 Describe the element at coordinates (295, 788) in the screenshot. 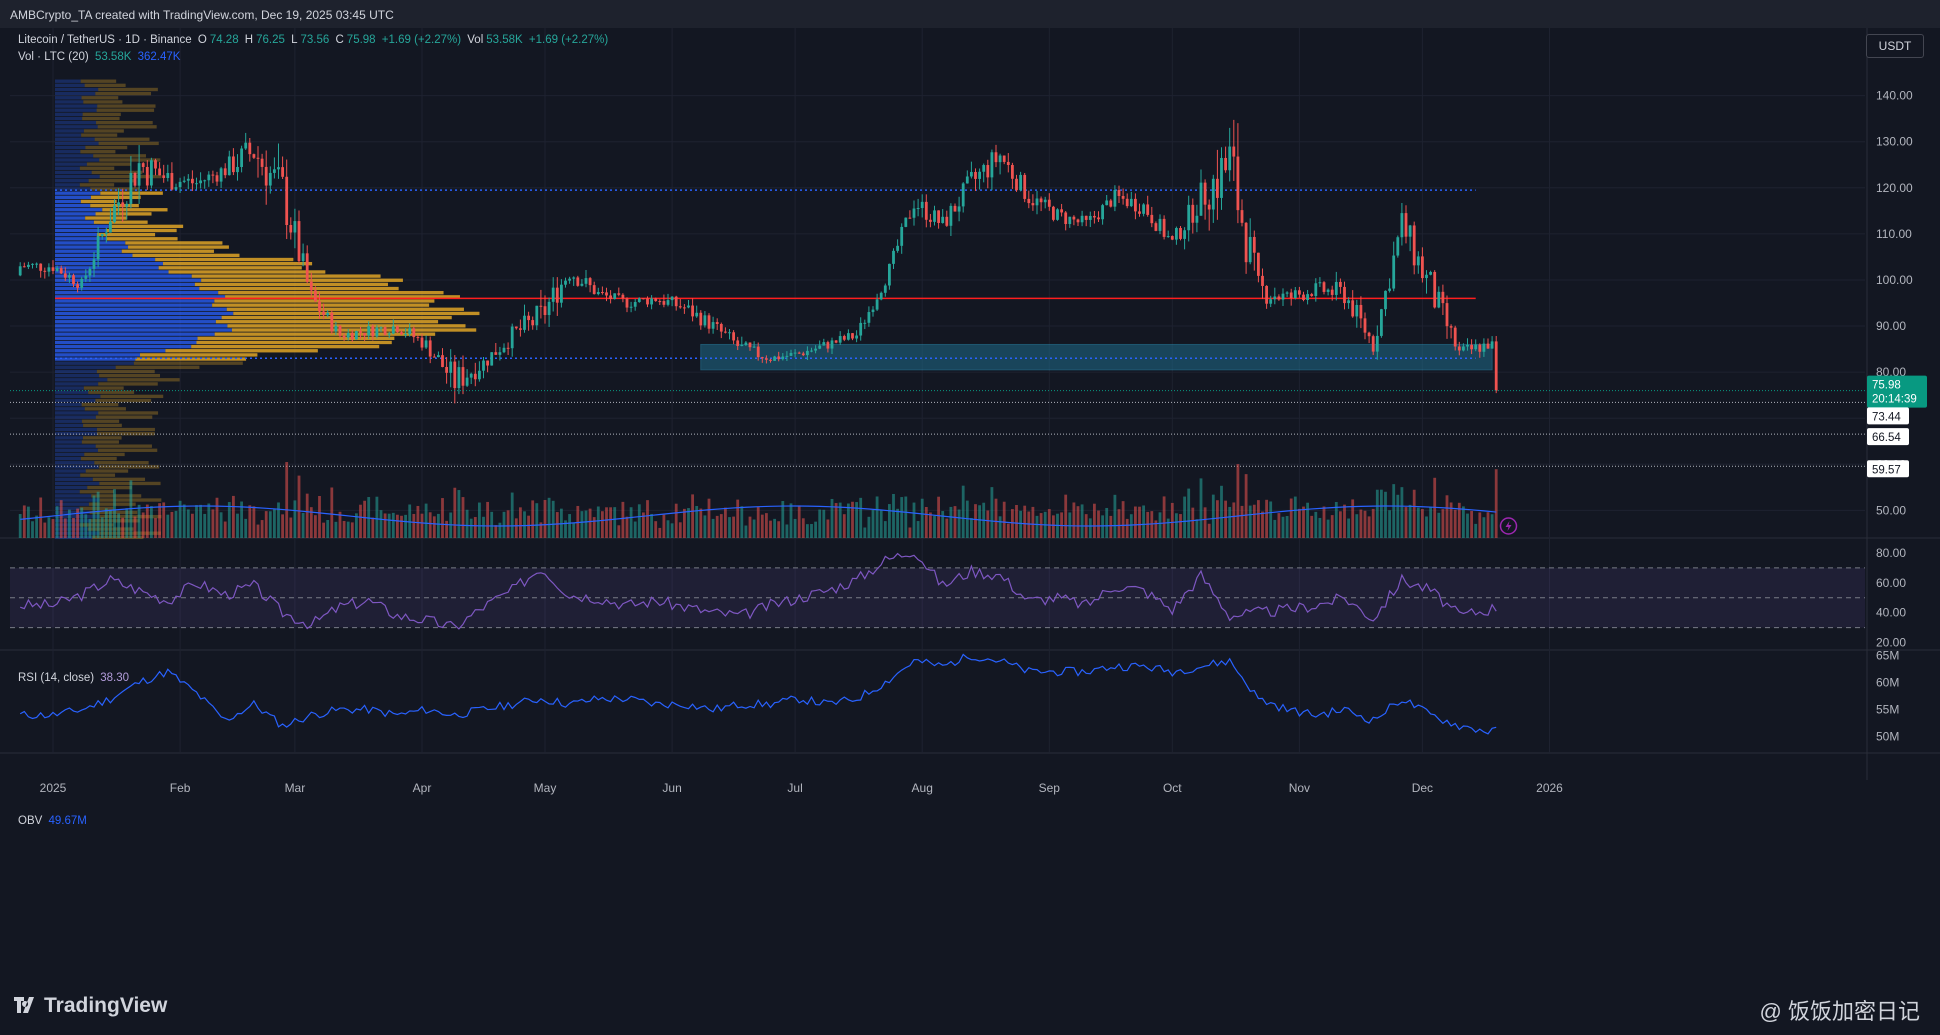

I see `time-axis-tick: Mar` at that location.